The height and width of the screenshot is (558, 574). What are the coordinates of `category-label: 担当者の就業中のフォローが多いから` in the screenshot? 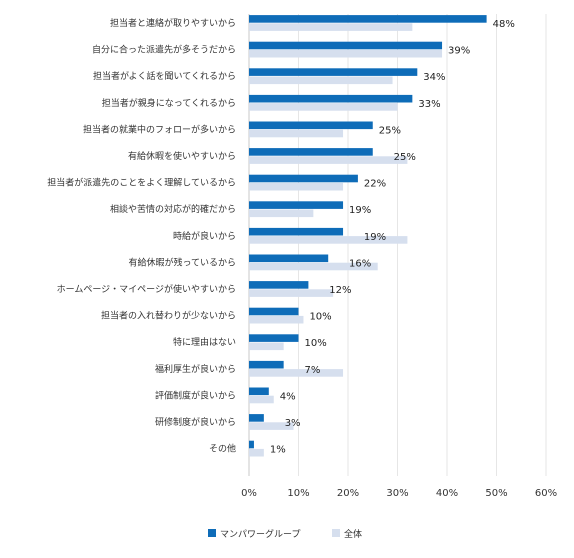 It's located at (159, 129).